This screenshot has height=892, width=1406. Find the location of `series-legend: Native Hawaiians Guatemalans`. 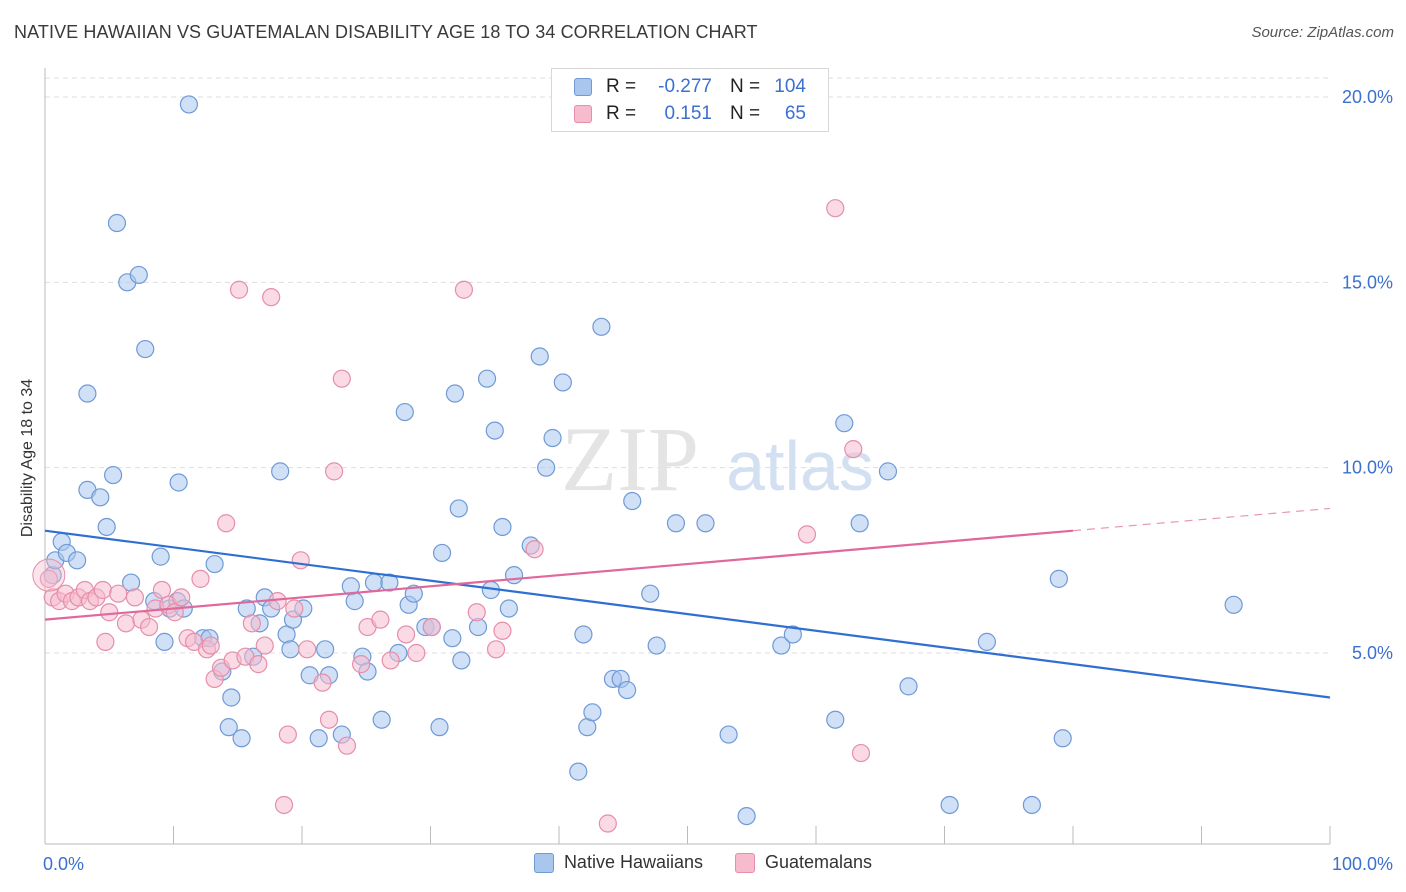

series-legend: Native Hawaiians Guatemalans is located at coordinates (703, 862).